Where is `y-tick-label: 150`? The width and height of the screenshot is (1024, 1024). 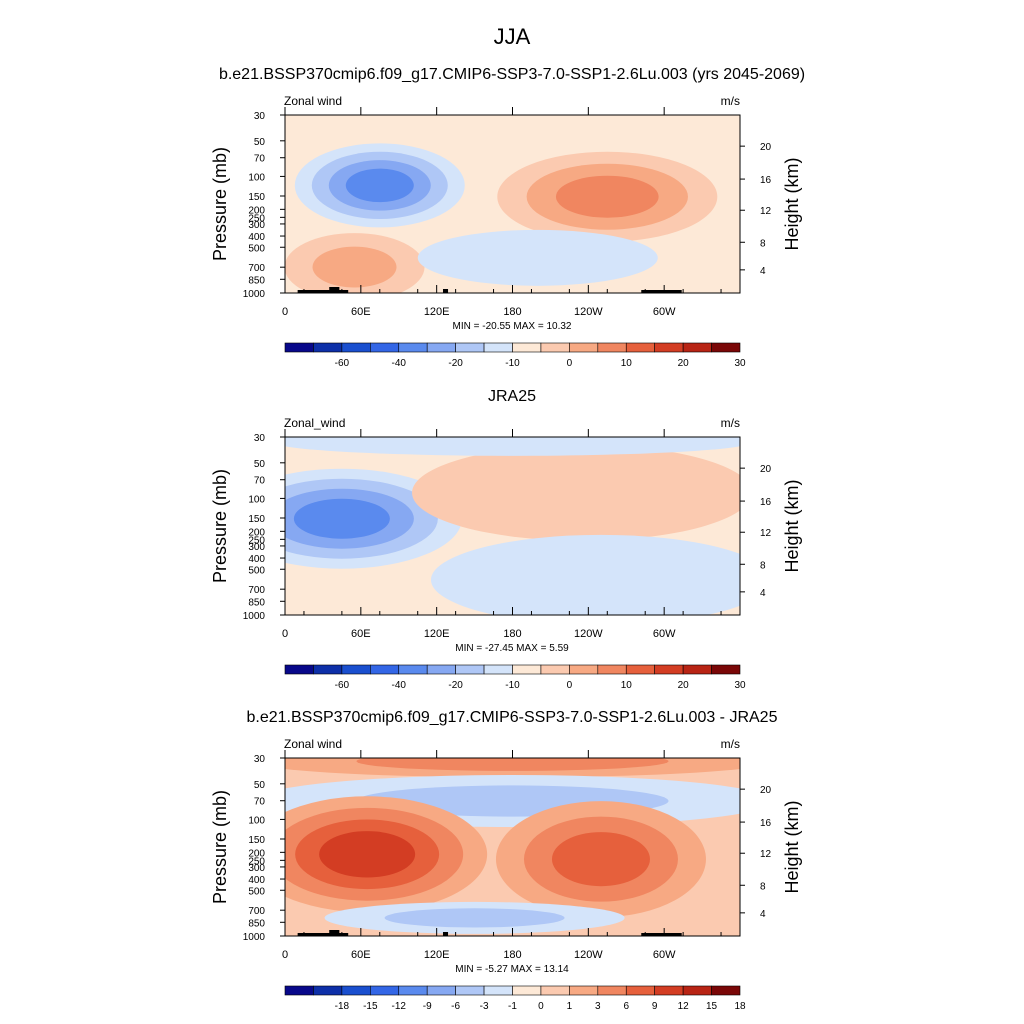
y-tick-label: 150 is located at coordinates (256, 519).